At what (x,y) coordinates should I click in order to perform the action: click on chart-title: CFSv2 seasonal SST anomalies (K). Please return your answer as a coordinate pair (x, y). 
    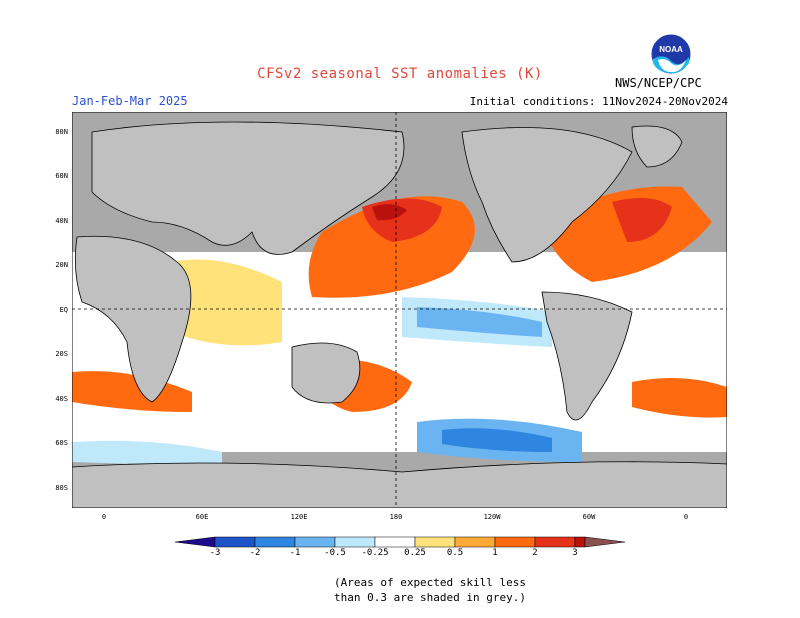
    Looking at the image, I should click on (400, 74).